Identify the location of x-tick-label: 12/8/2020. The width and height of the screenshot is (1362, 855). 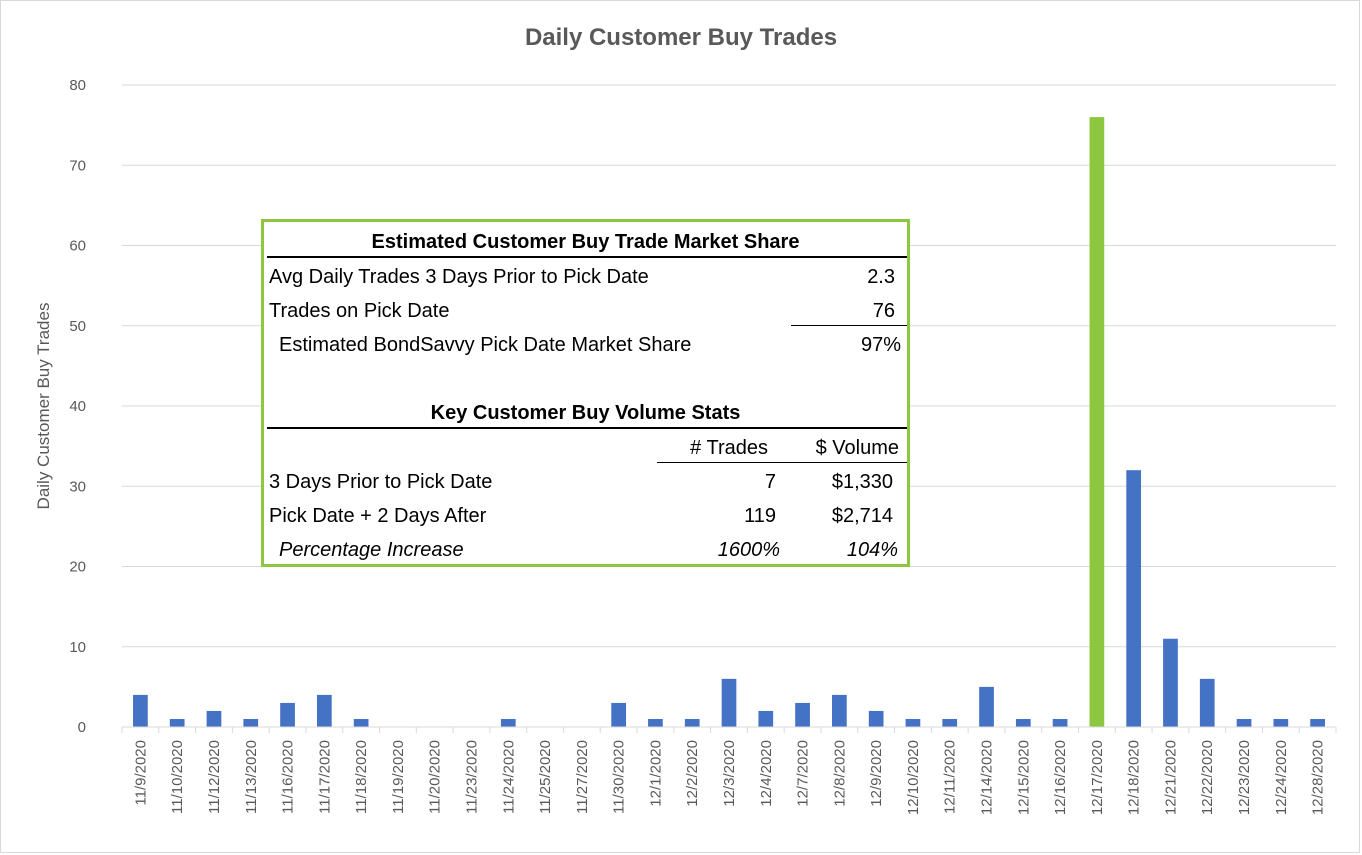
(839, 773).